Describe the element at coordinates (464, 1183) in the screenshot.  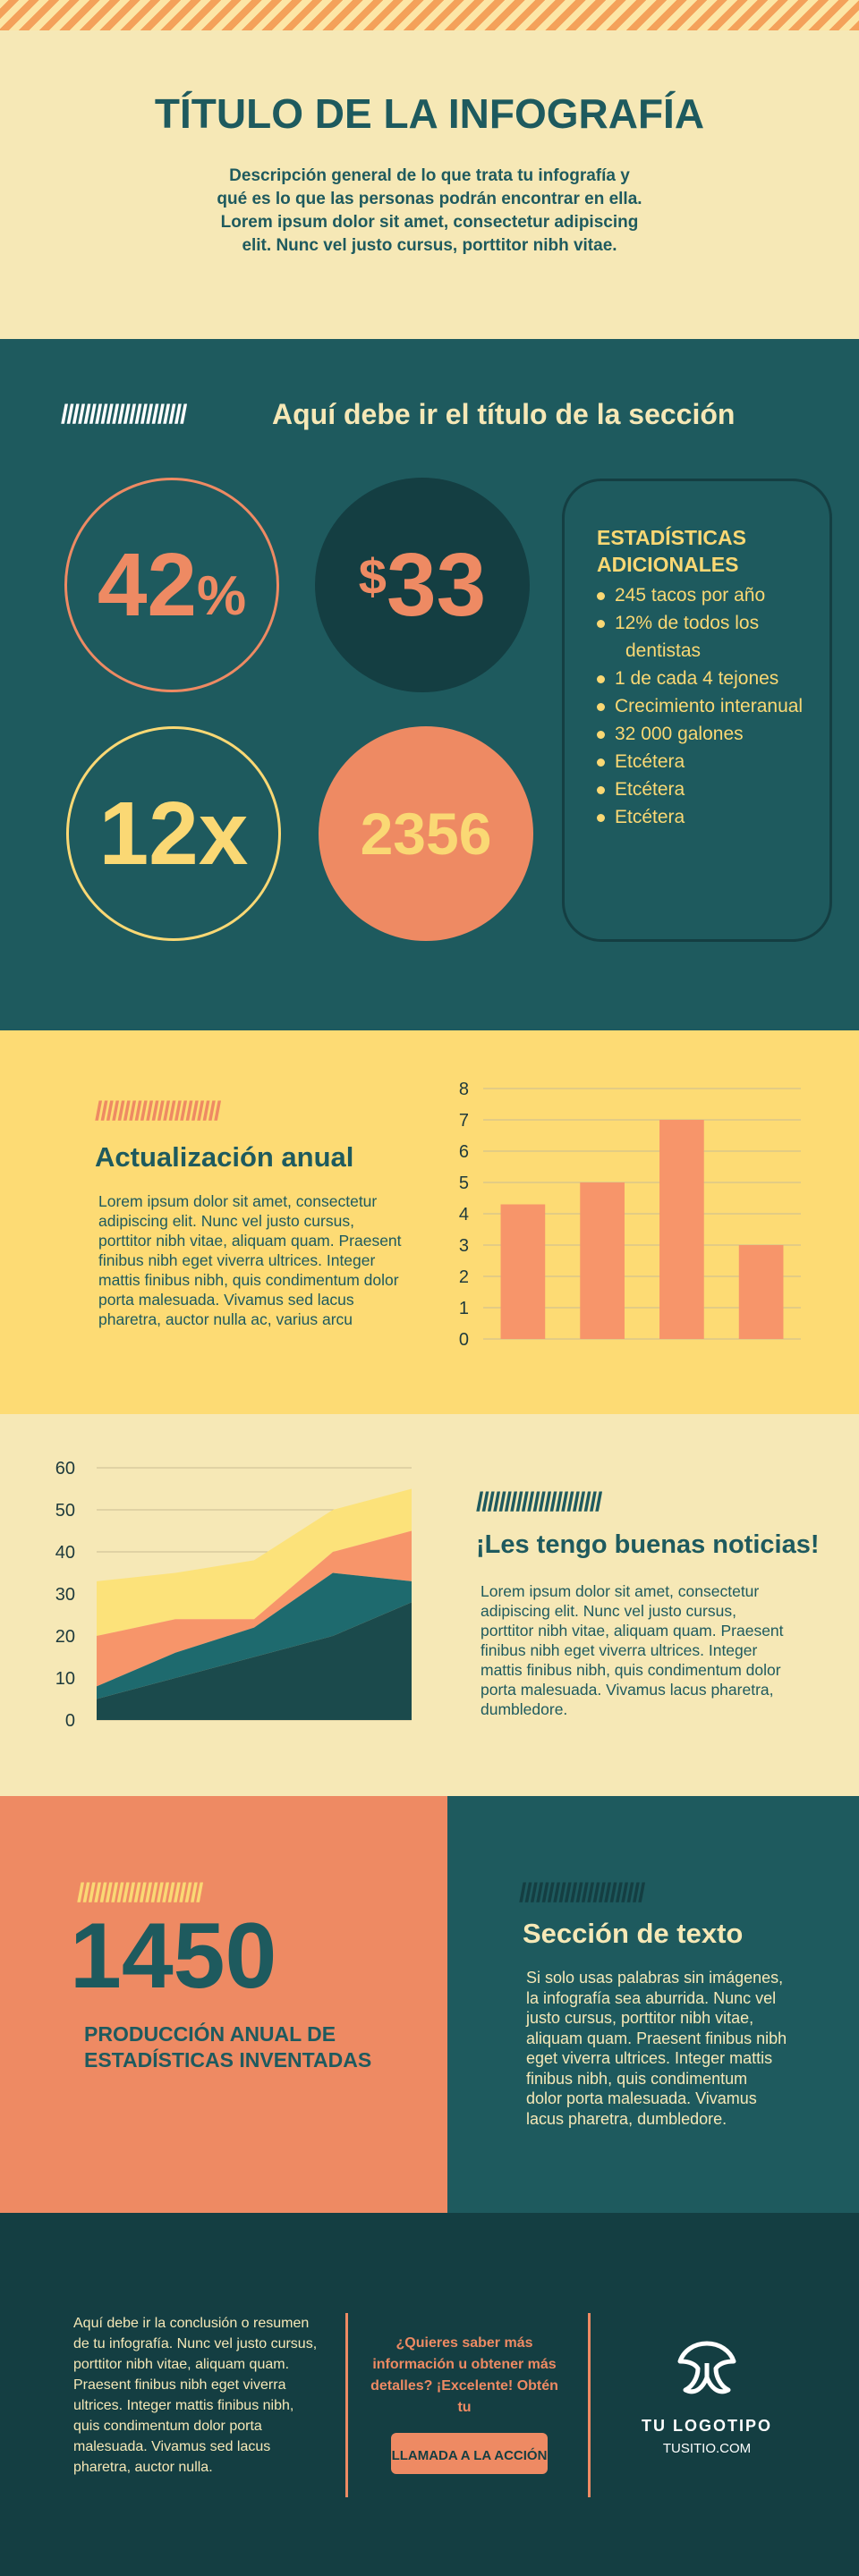
I see `y-tick-label: 5` at that location.